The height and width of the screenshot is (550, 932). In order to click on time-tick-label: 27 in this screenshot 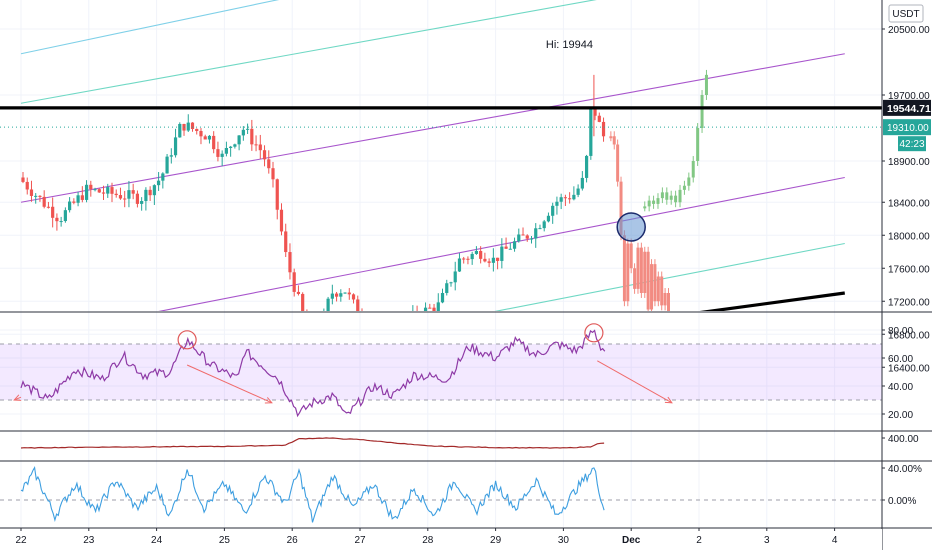, I will do `click(360, 540)`.